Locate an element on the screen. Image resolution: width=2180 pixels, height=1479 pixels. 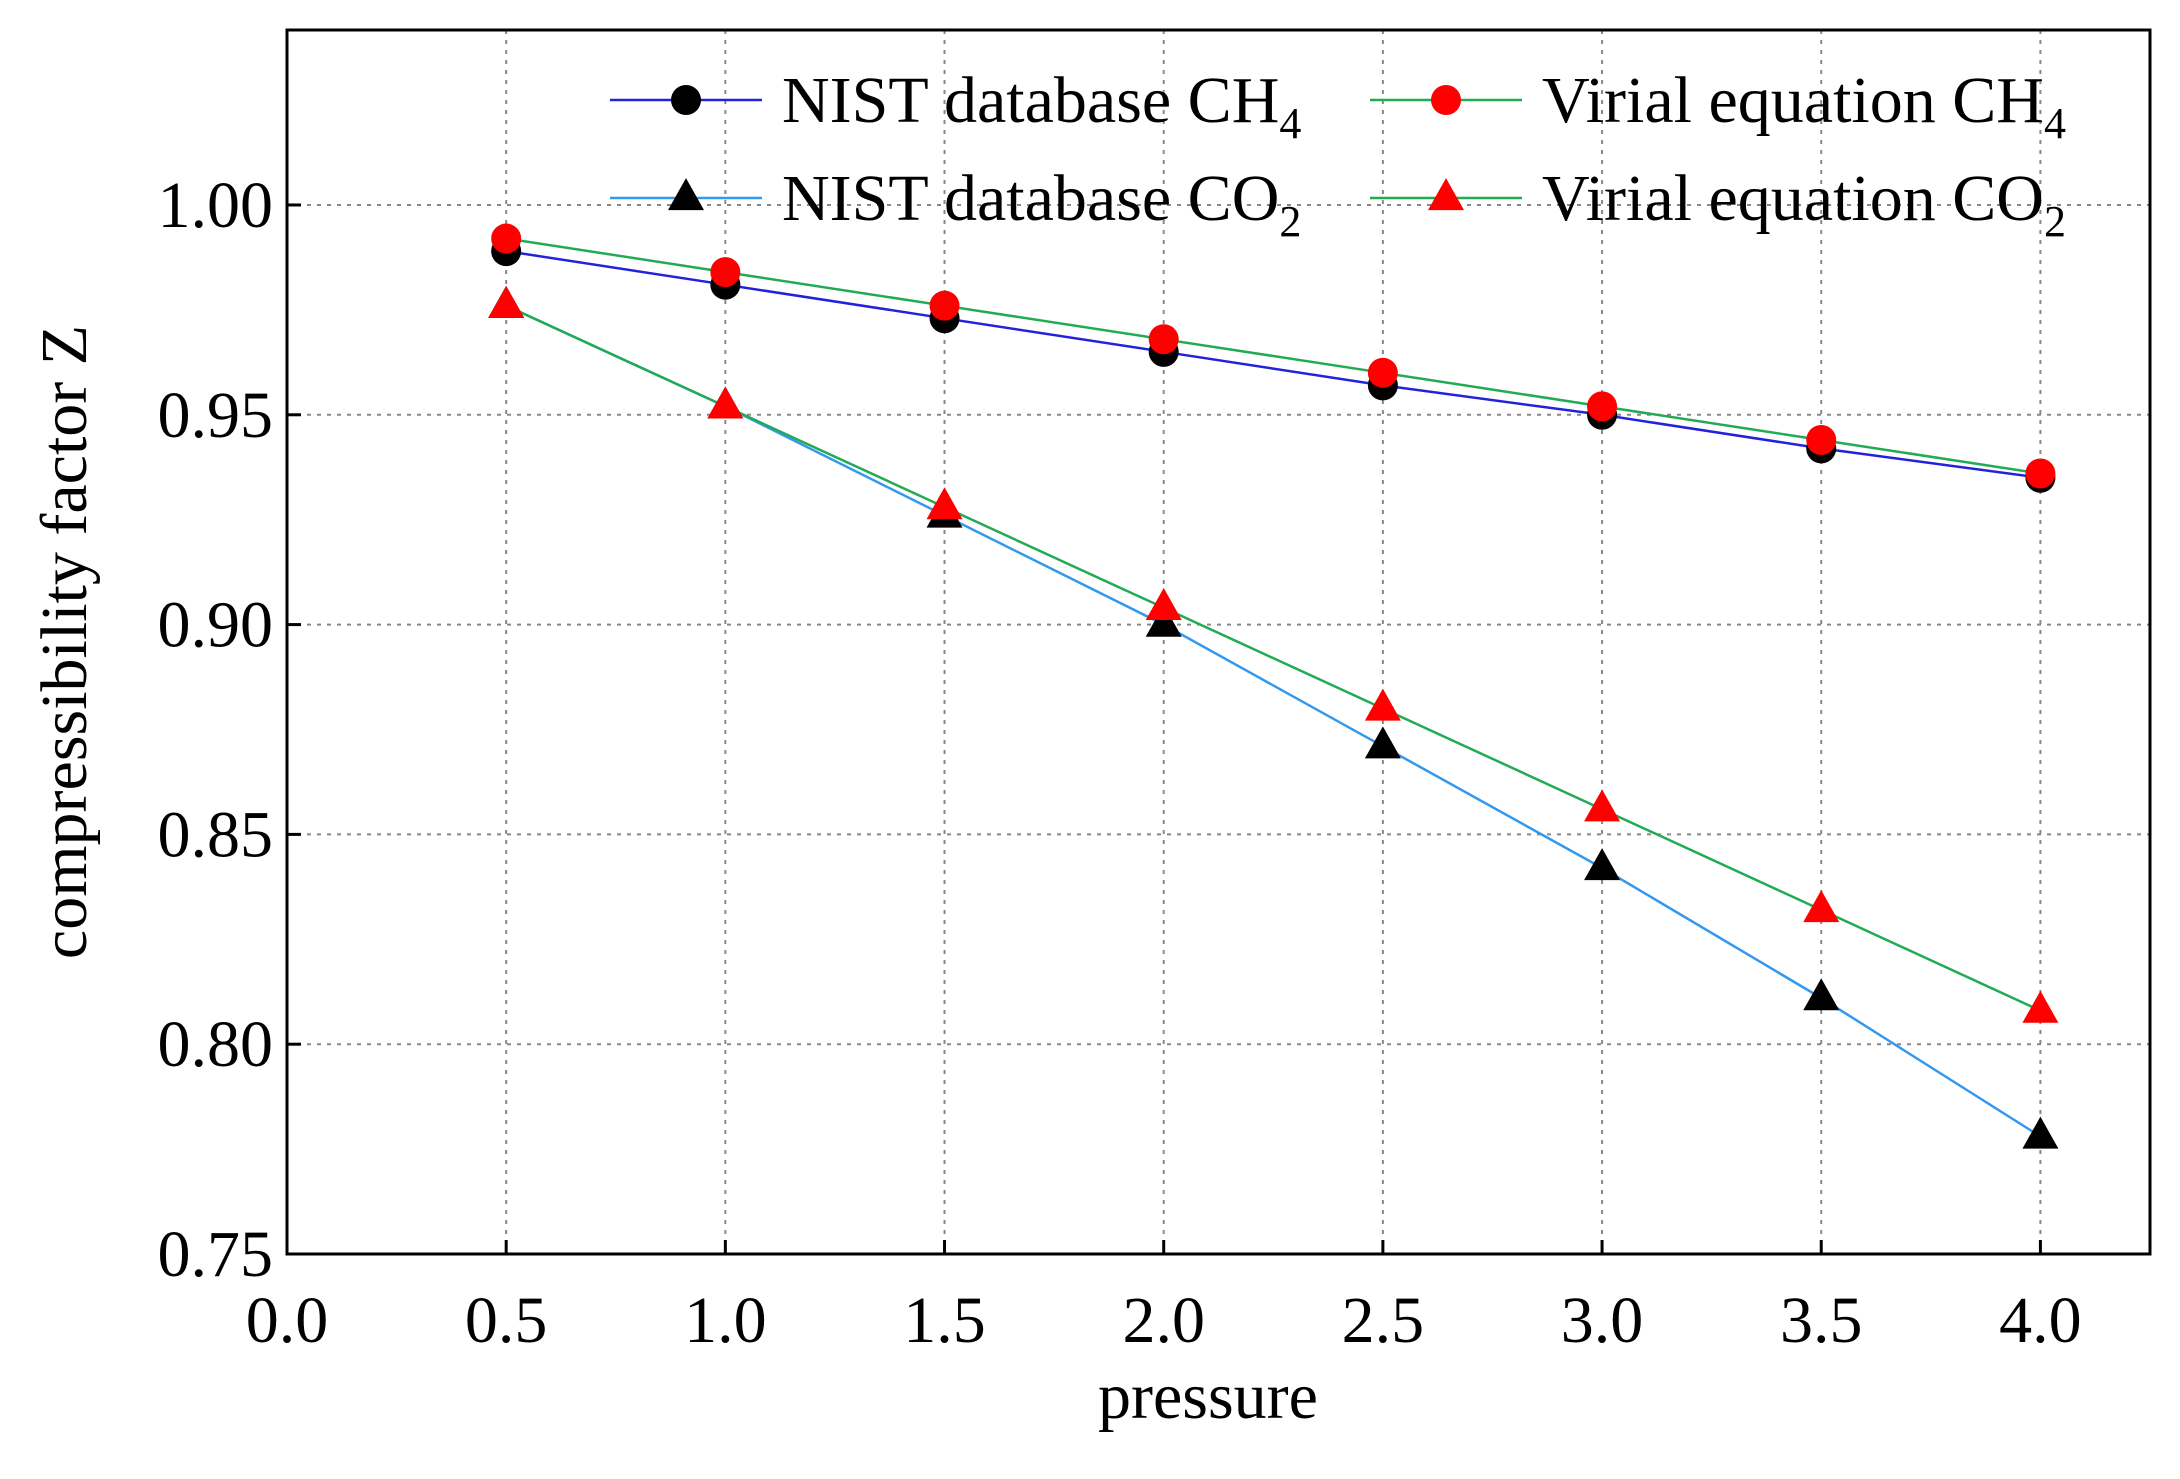
y-tick-label: 0.95 is located at coordinates (216, 415).